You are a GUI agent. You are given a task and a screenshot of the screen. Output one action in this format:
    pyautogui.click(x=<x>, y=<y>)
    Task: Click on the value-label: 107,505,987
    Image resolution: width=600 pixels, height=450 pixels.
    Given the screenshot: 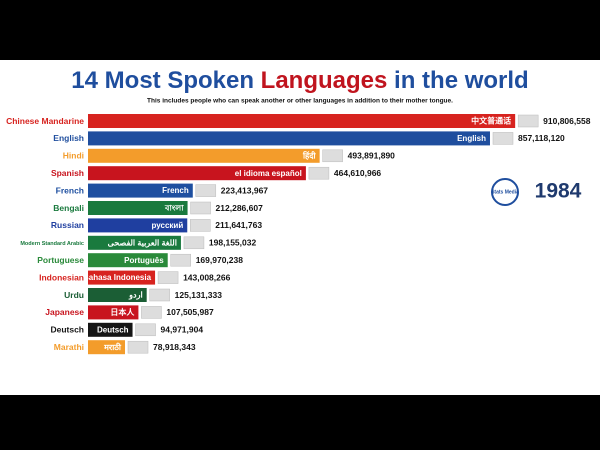 What is the action you would take?
    pyautogui.click(x=190, y=312)
    